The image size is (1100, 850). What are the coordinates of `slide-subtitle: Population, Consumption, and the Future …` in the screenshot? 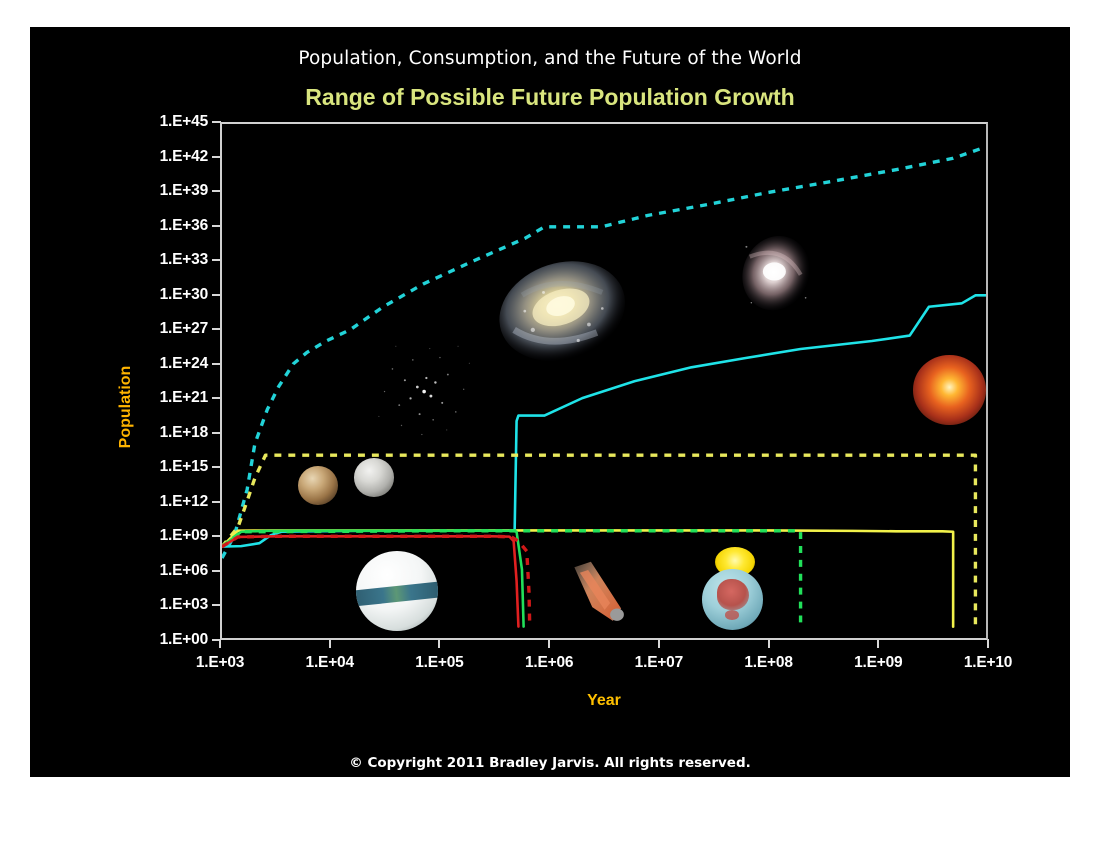 It's located at (550, 58).